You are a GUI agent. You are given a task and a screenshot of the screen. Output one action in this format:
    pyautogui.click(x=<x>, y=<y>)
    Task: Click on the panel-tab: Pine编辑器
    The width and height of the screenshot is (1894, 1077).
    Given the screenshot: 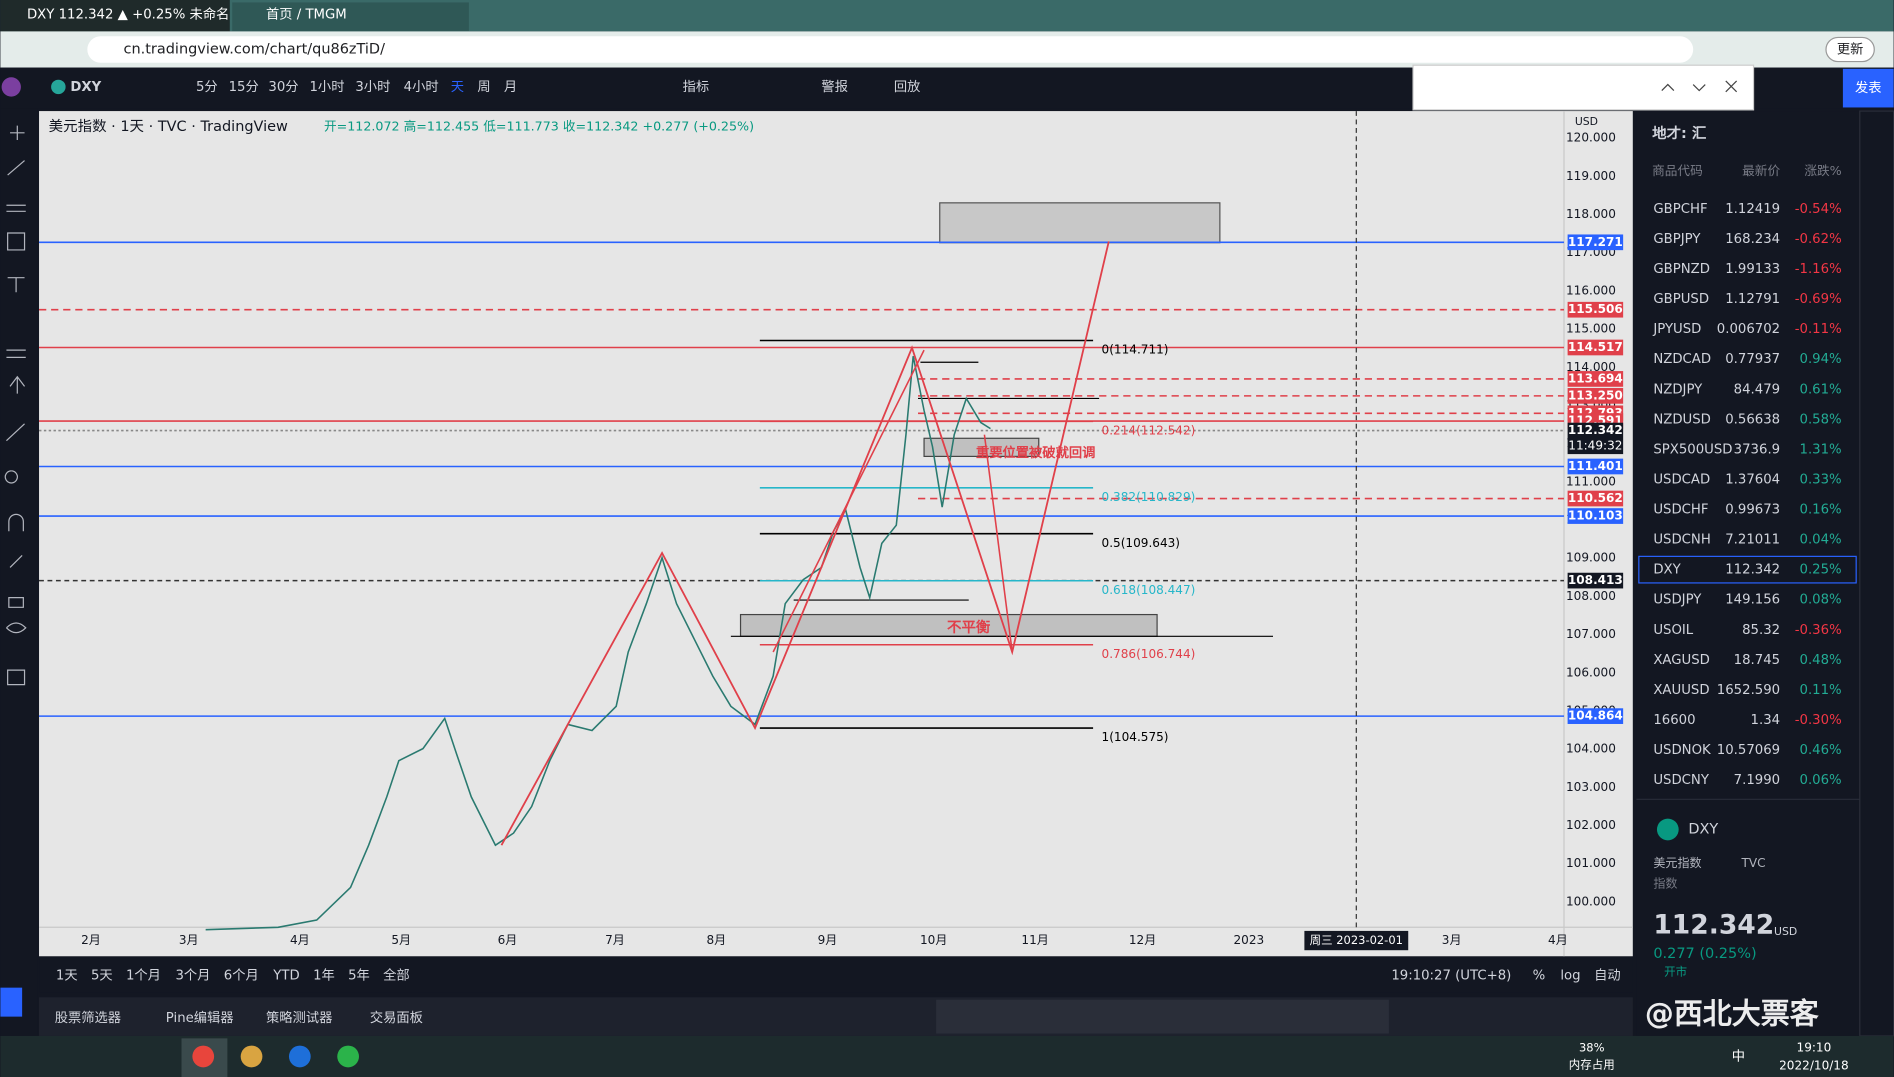 What is the action you would take?
    pyautogui.click(x=200, y=1018)
    